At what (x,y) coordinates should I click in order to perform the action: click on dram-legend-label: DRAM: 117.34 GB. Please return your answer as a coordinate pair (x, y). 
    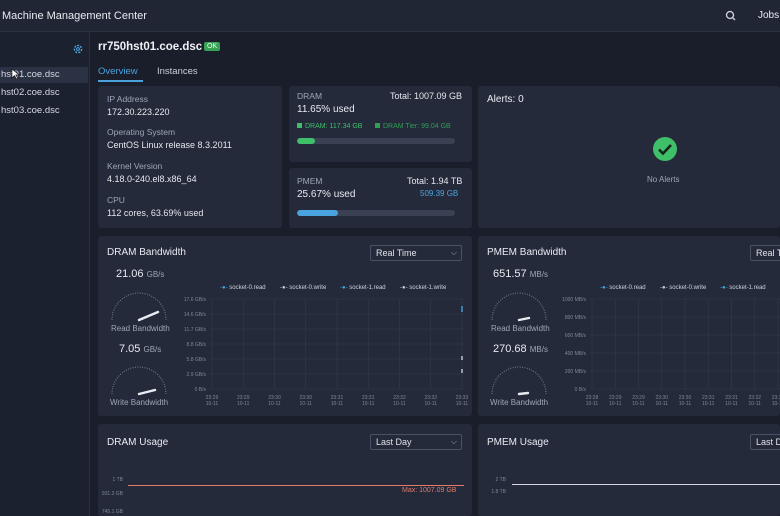
    Looking at the image, I should click on (334, 126).